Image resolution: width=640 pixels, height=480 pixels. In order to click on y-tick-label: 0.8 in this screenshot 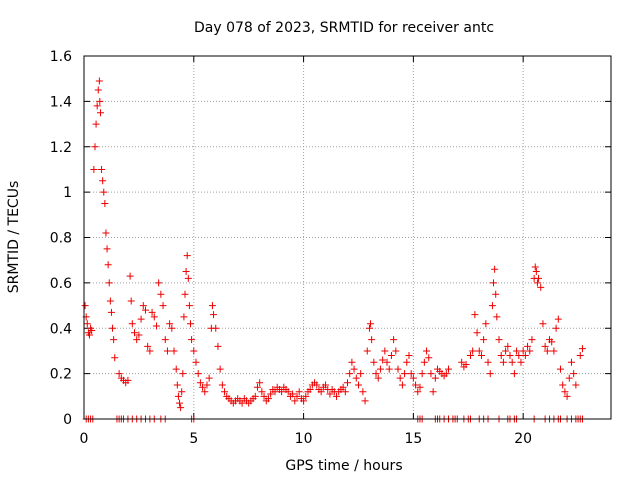, I will do `click(61, 239)`.